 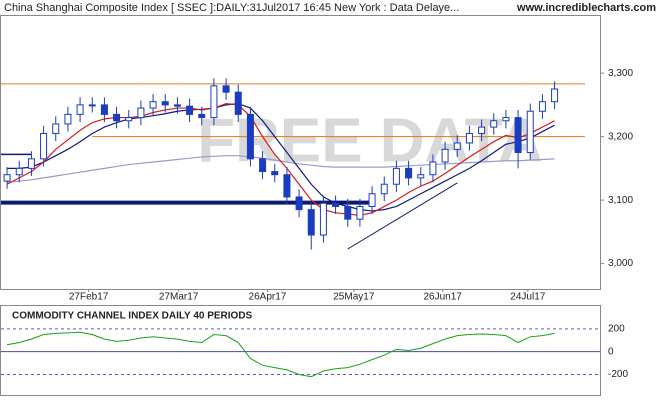 I want to click on y-tick-label: 0, so click(x=611, y=351).